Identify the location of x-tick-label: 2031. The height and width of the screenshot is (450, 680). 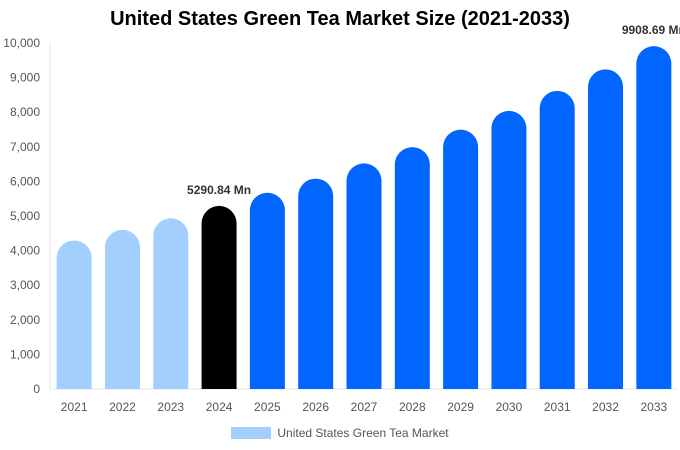
(557, 407).